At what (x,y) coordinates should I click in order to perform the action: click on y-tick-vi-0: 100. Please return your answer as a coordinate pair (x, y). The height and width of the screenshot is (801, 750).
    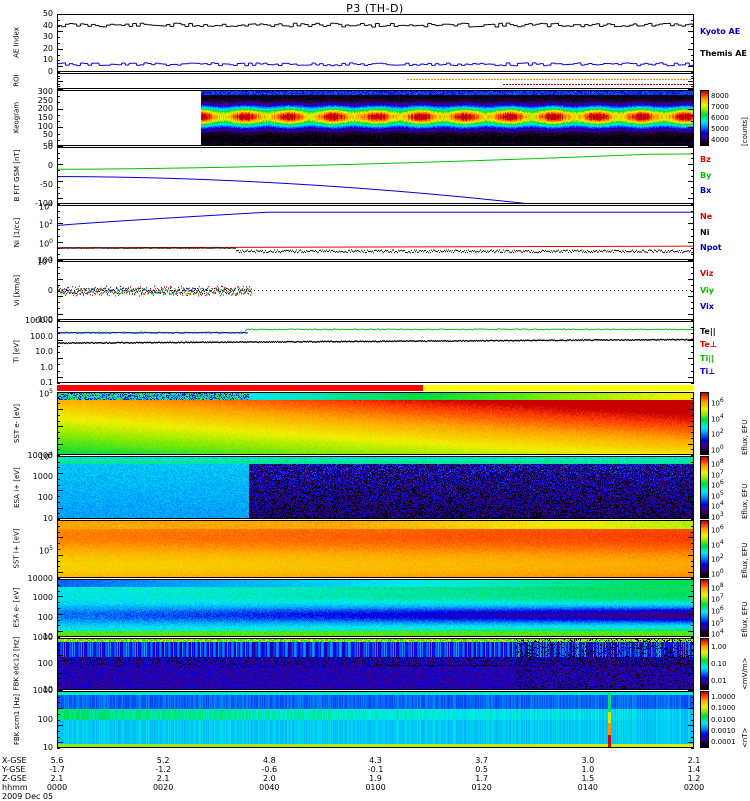
    Looking at the image, I should click on (45, 260).